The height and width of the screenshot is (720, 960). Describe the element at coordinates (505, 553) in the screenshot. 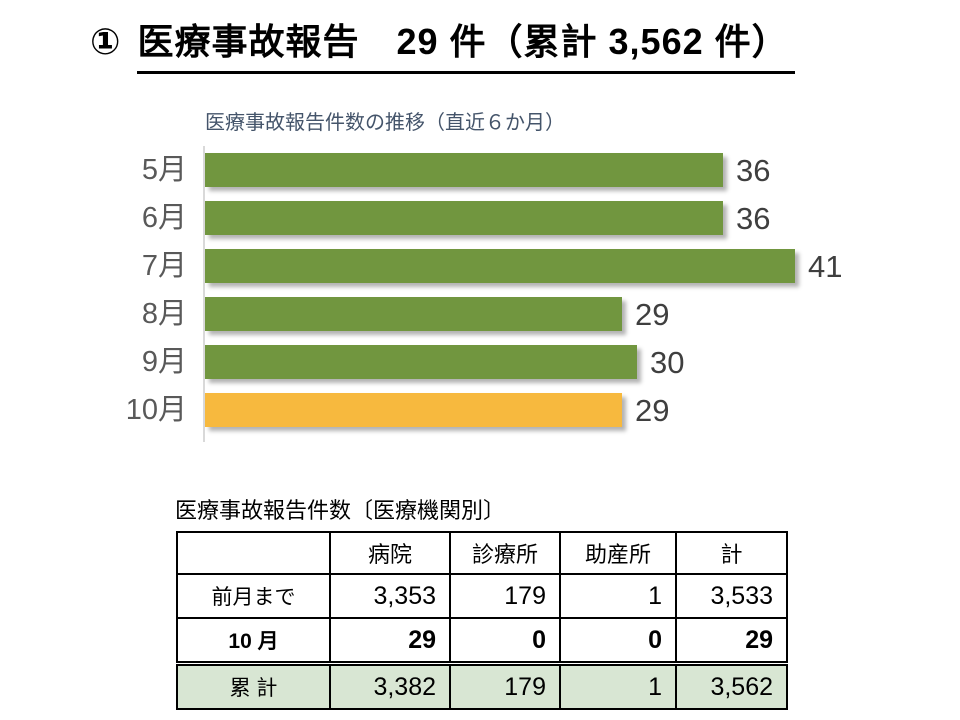

I see `table-header-cell: 診療所` at that location.